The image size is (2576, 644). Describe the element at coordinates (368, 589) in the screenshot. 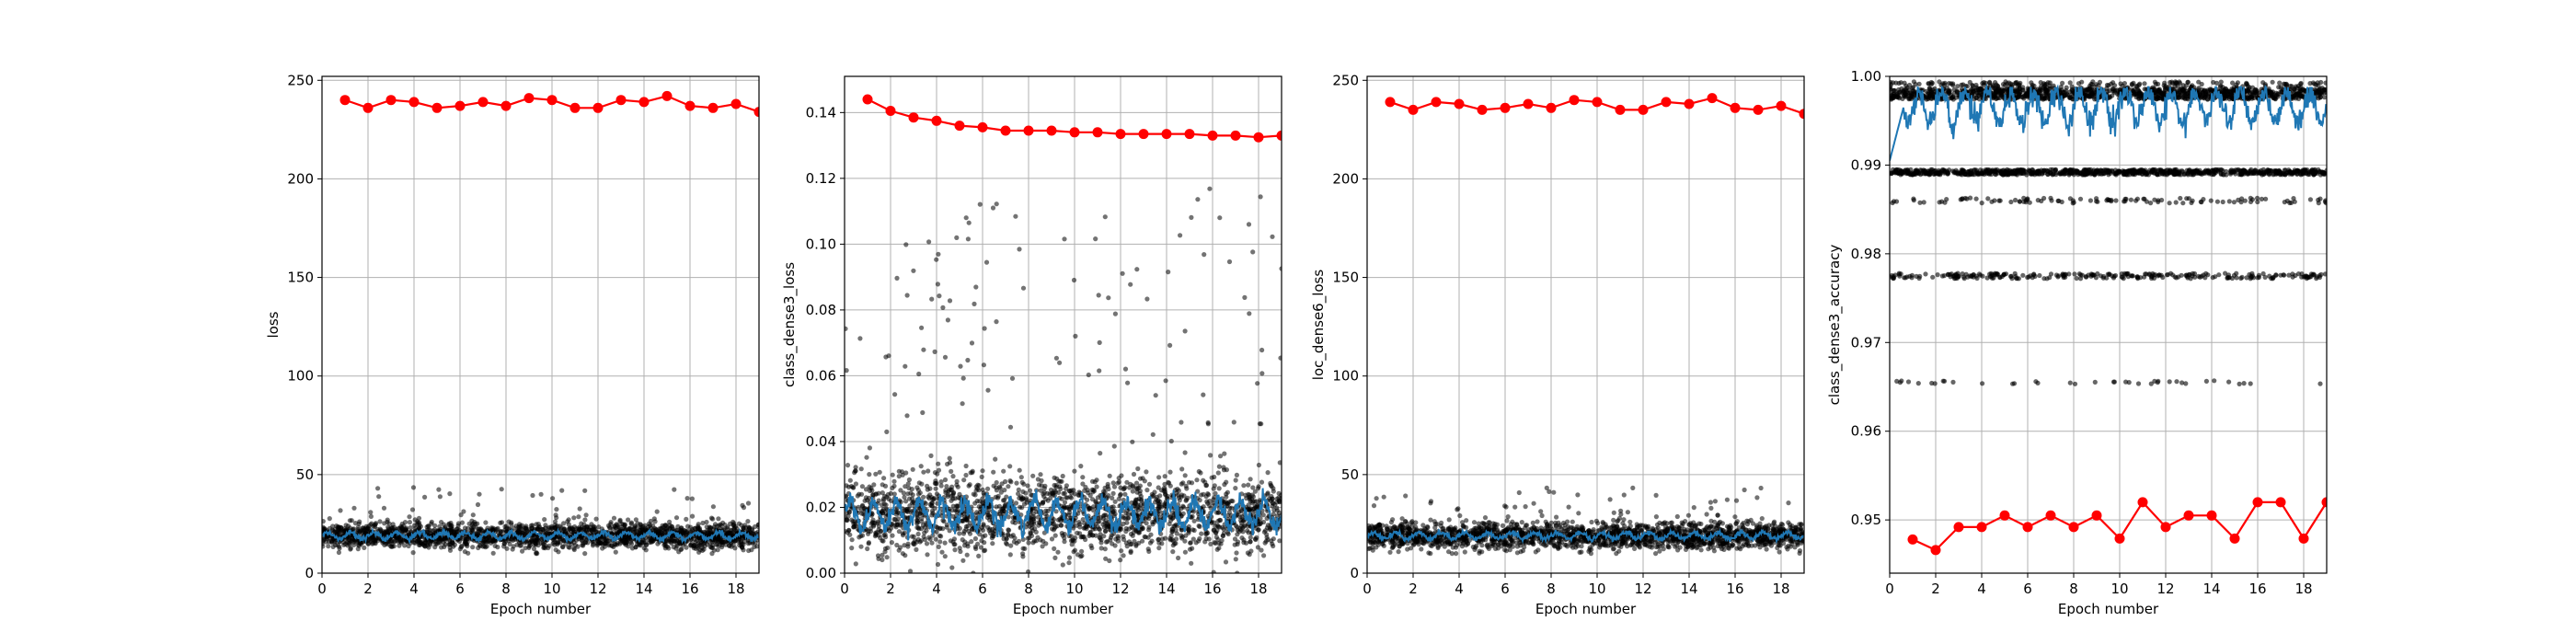

I see `x-tick-label: 2` at that location.